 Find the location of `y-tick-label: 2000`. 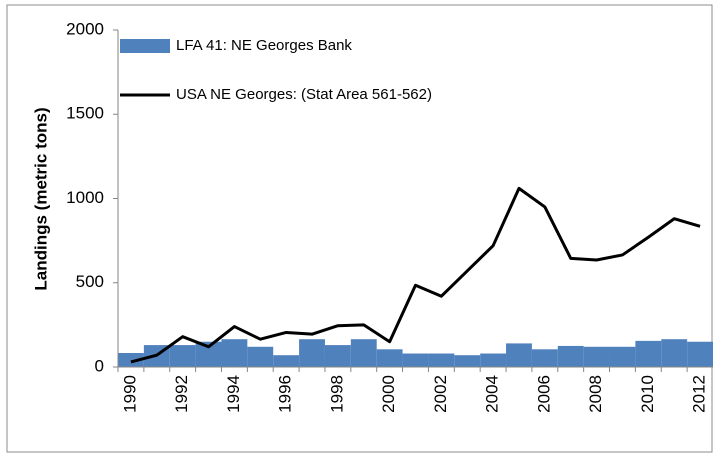

y-tick-label: 2000 is located at coordinates (85, 28).